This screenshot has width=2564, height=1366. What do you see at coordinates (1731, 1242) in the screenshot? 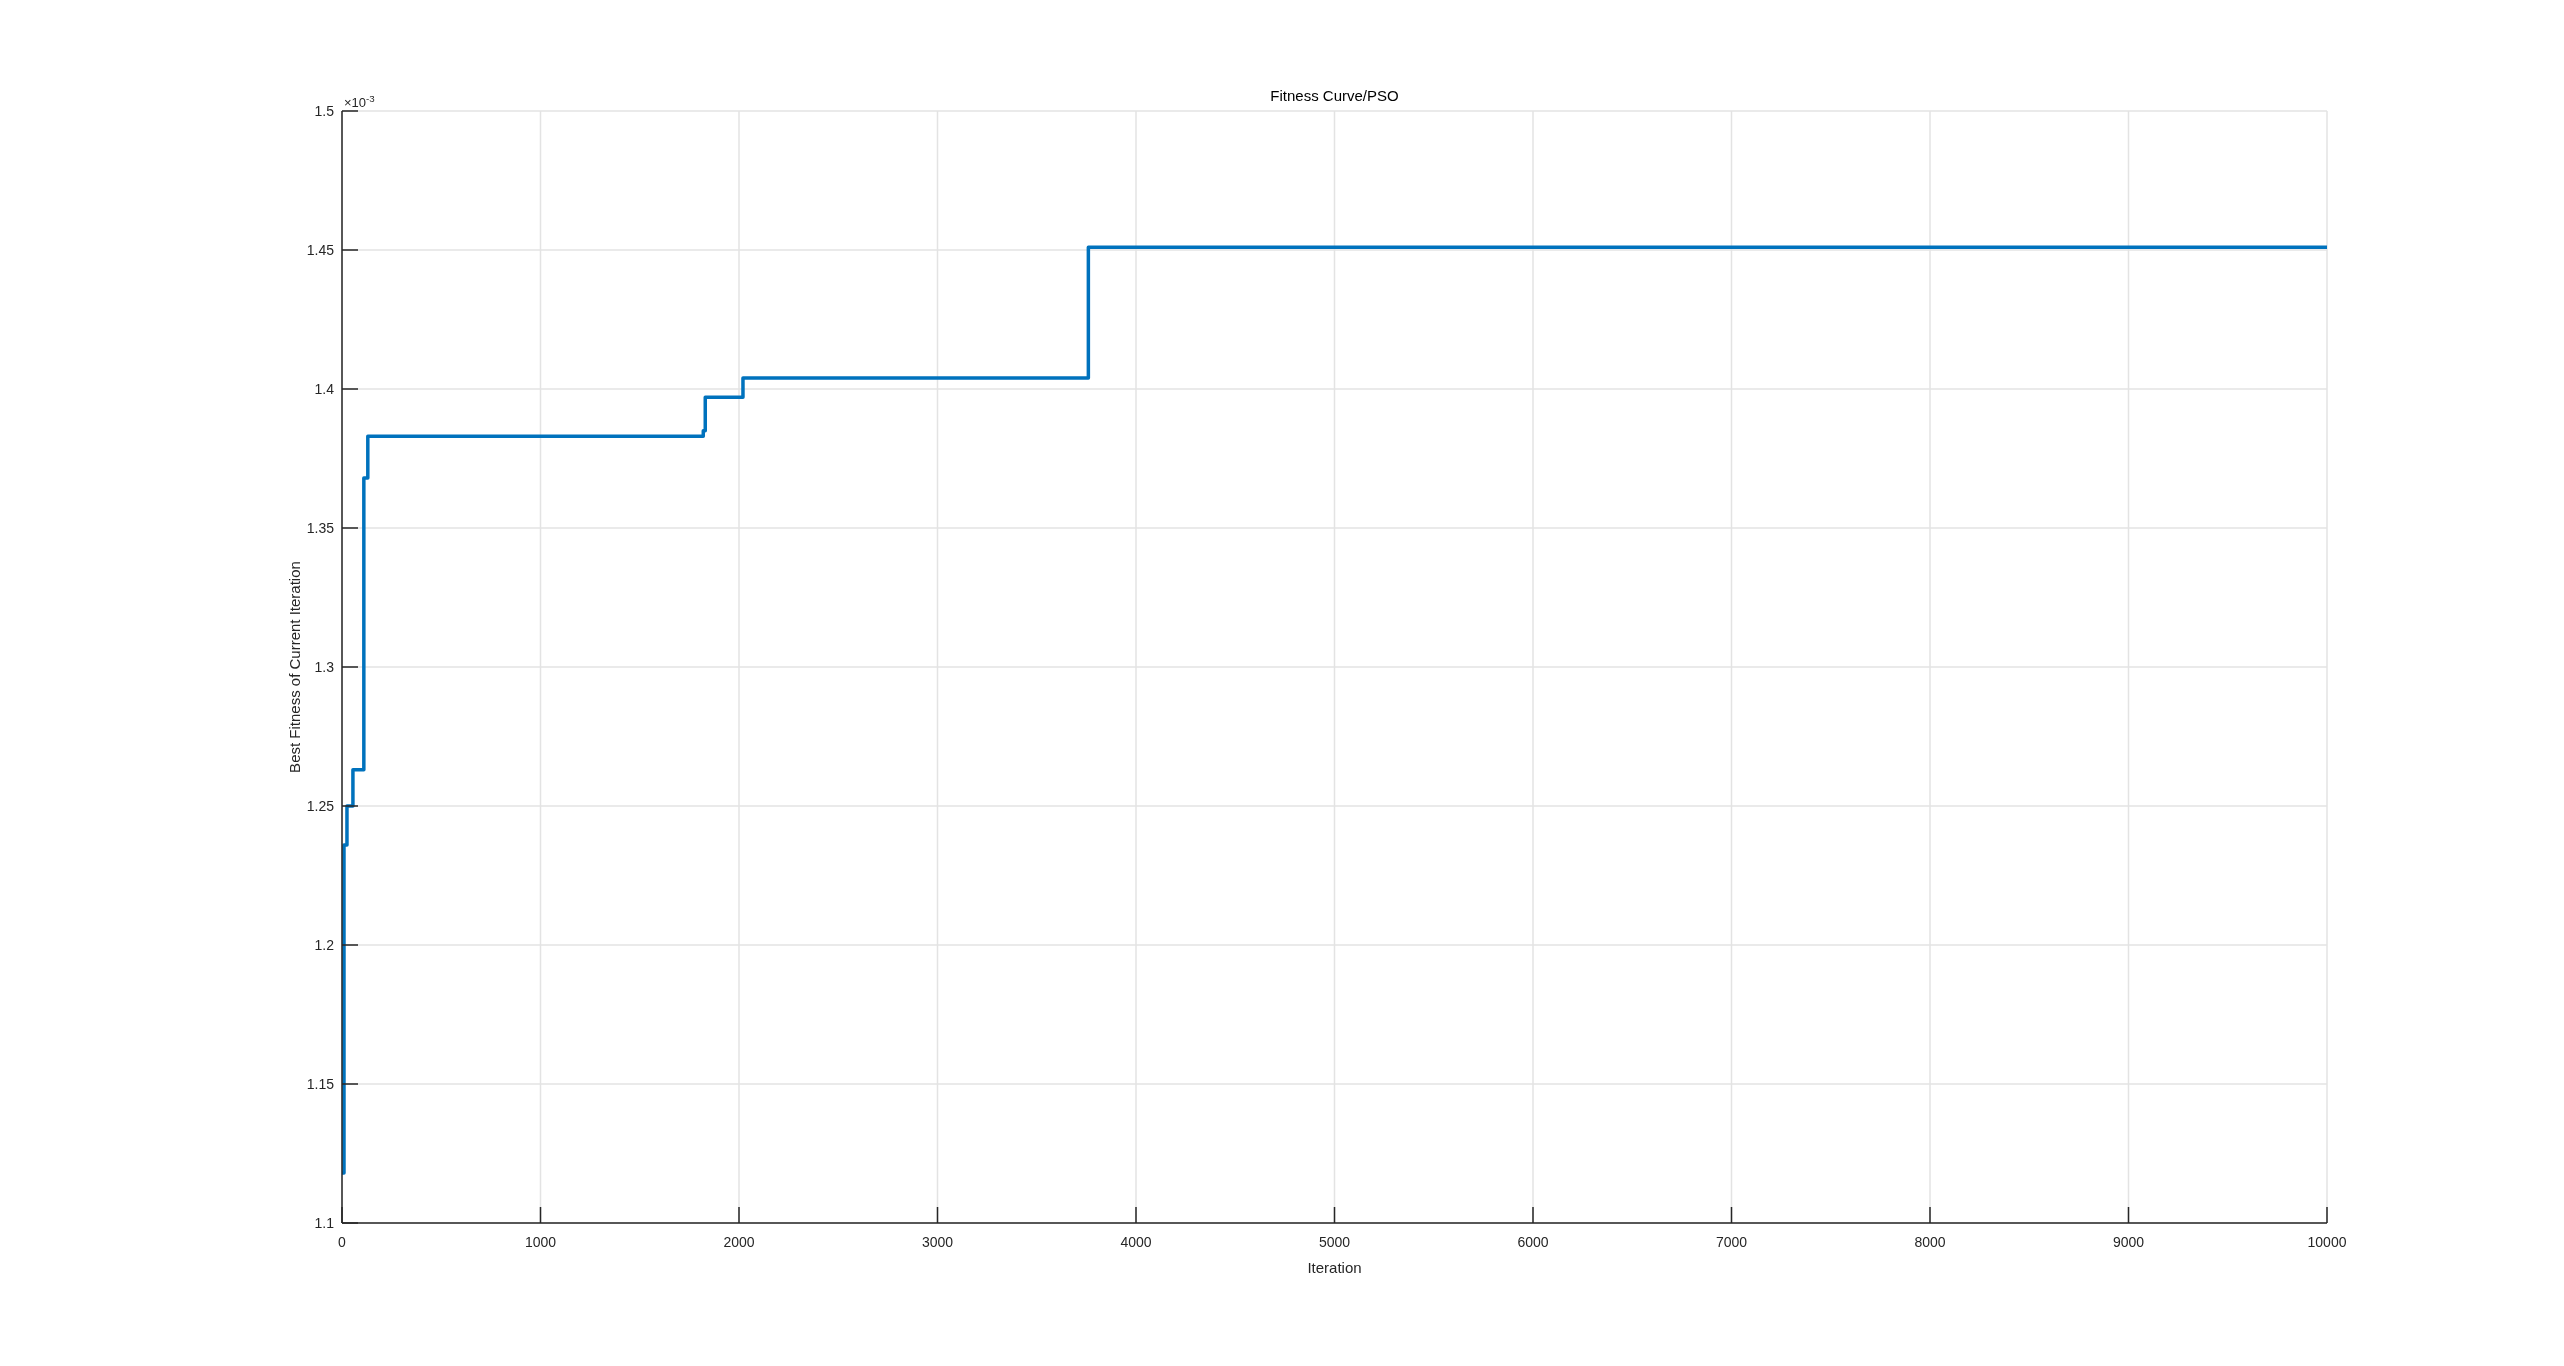
I see `x-tick-label: 7000` at bounding box center [1731, 1242].